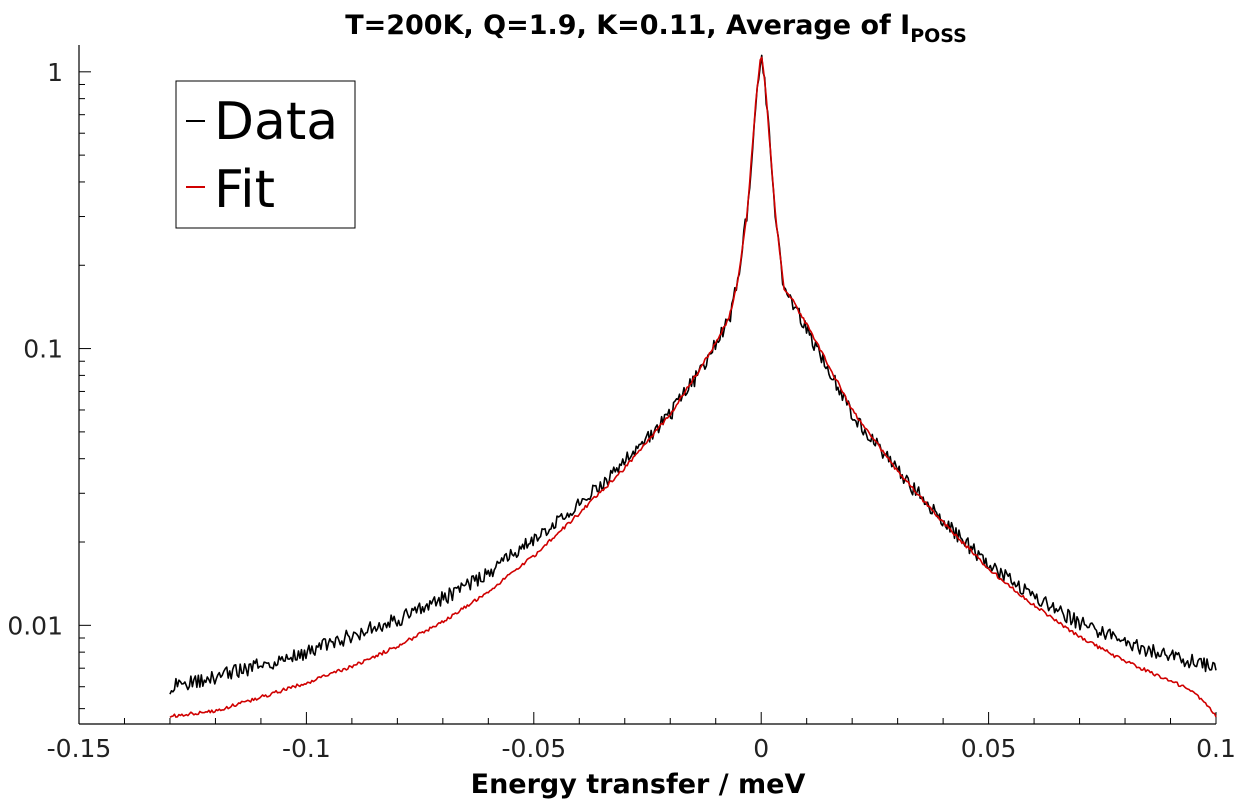  Describe the element at coordinates (989, 748) in the screenshot. I see `x-tick-label: 0.05` at that location.